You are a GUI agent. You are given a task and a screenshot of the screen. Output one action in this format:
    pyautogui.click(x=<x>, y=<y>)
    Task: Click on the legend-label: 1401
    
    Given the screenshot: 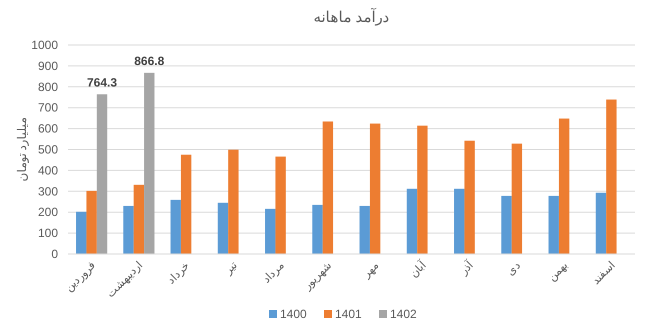 What is the action you would take?
    pyautogui.click(x=348, y=314)
    